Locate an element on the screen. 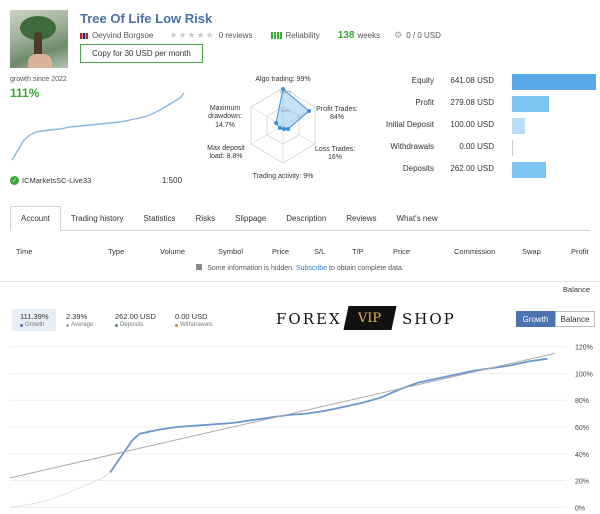 The width and height of the screenshot is (600, 514). y-tick-label: 20% is located at coordinates (582, 482).